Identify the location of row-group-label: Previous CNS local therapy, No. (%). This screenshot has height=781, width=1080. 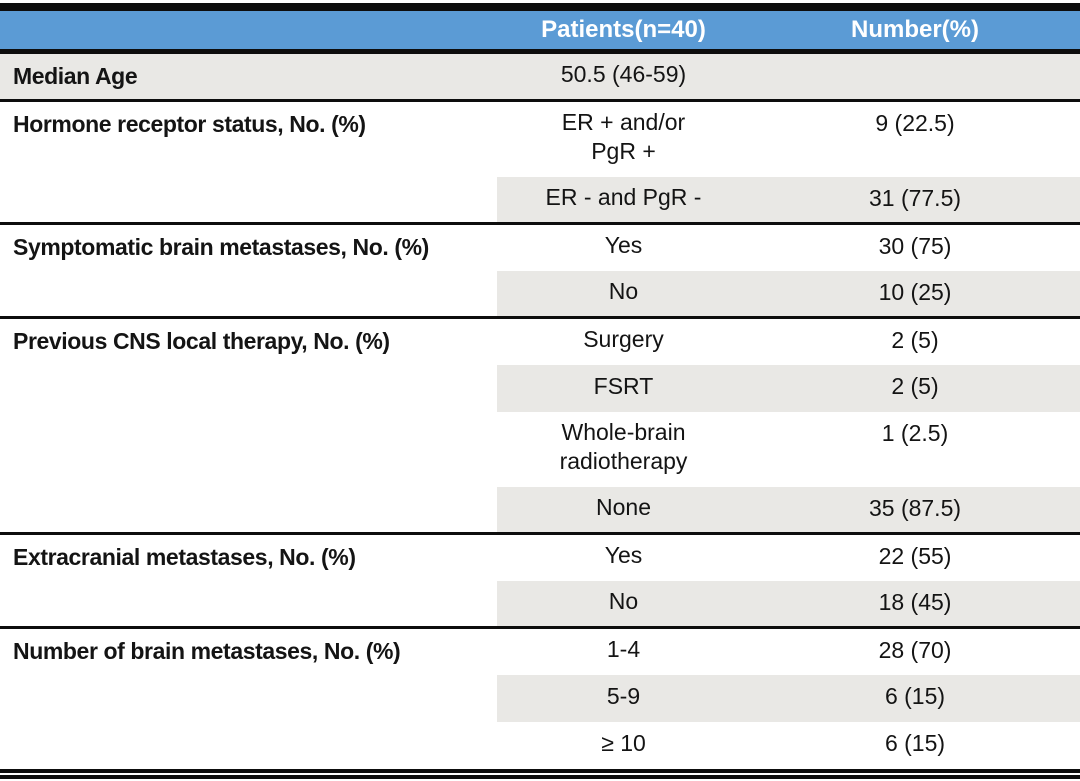
(248, 425).